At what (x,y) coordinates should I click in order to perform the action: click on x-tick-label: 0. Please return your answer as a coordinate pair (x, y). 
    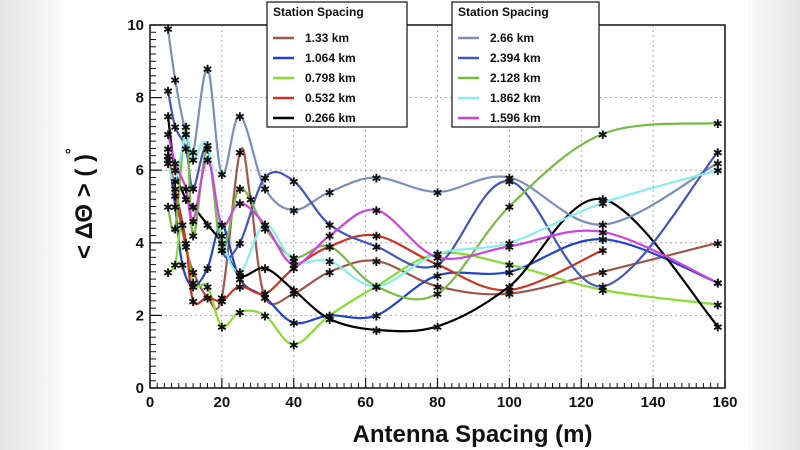
    Looking at the image, I should click on (150, 402).